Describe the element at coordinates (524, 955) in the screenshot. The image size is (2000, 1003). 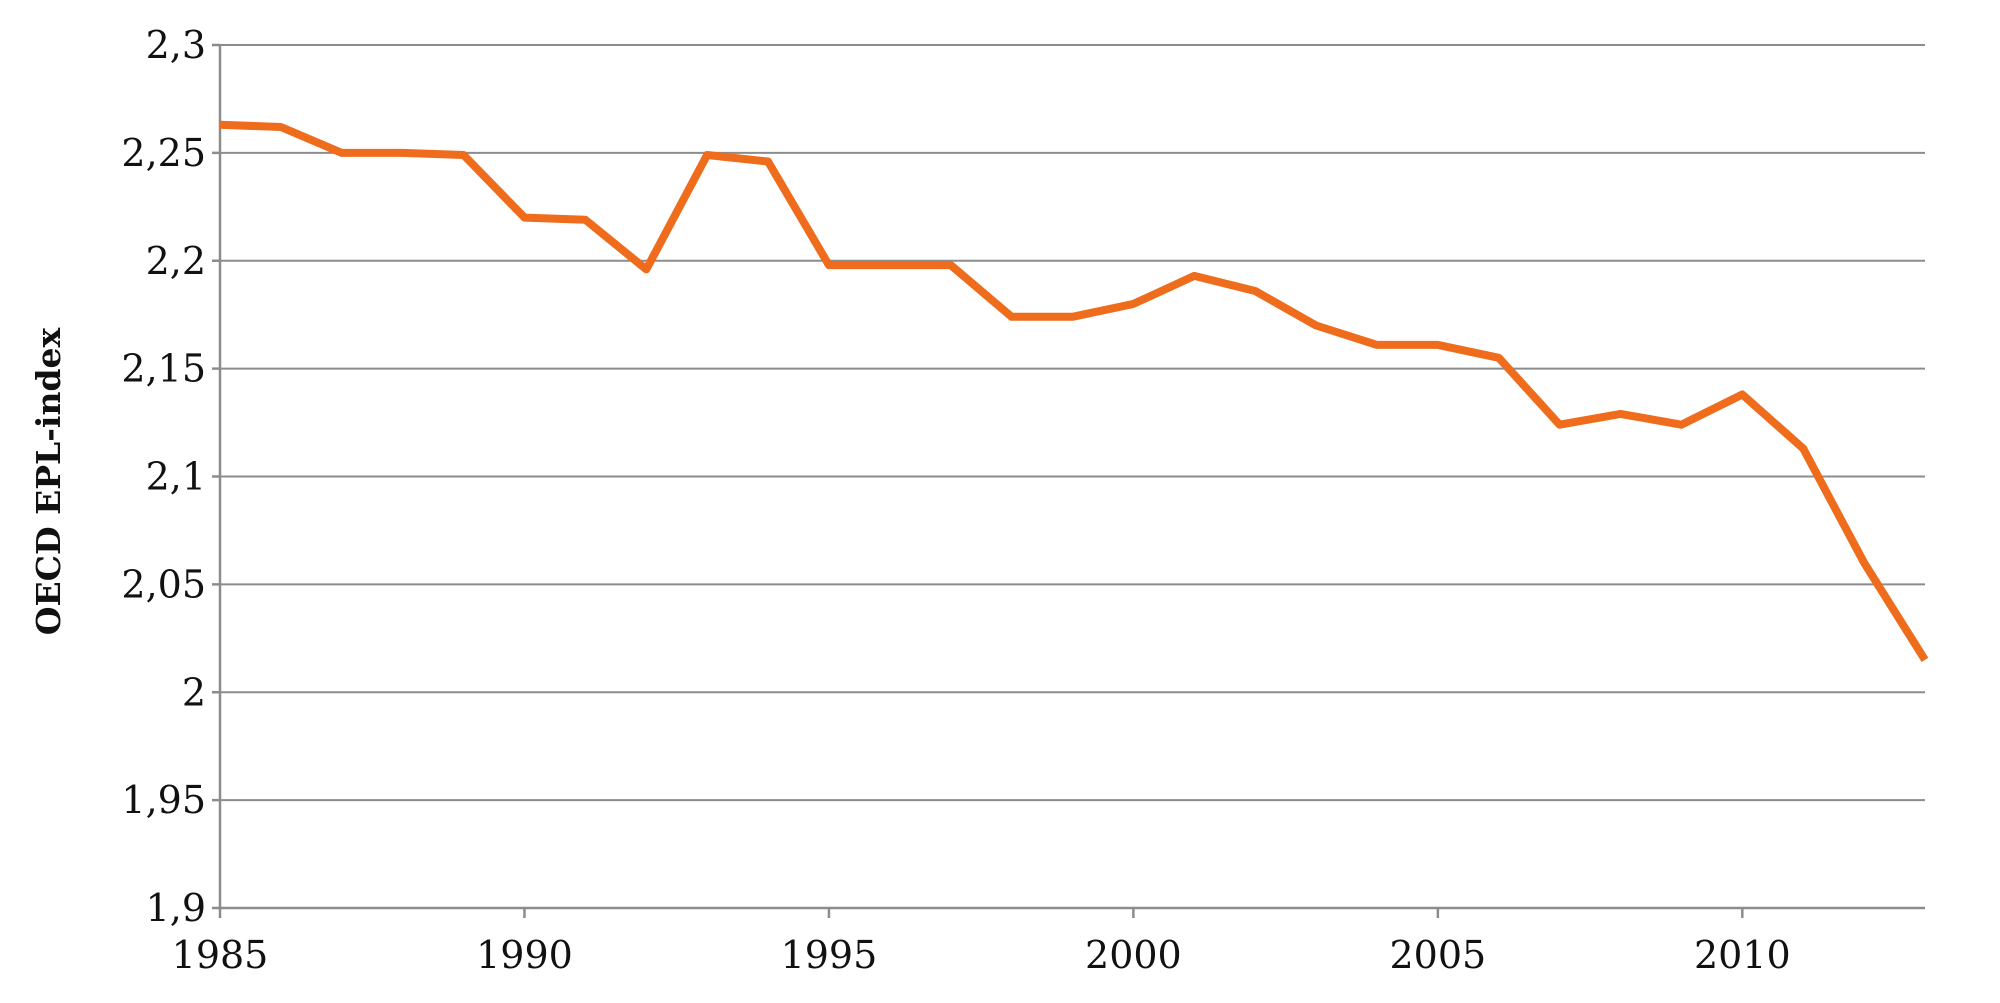
I see `x-tick-label: 1990` at that location.